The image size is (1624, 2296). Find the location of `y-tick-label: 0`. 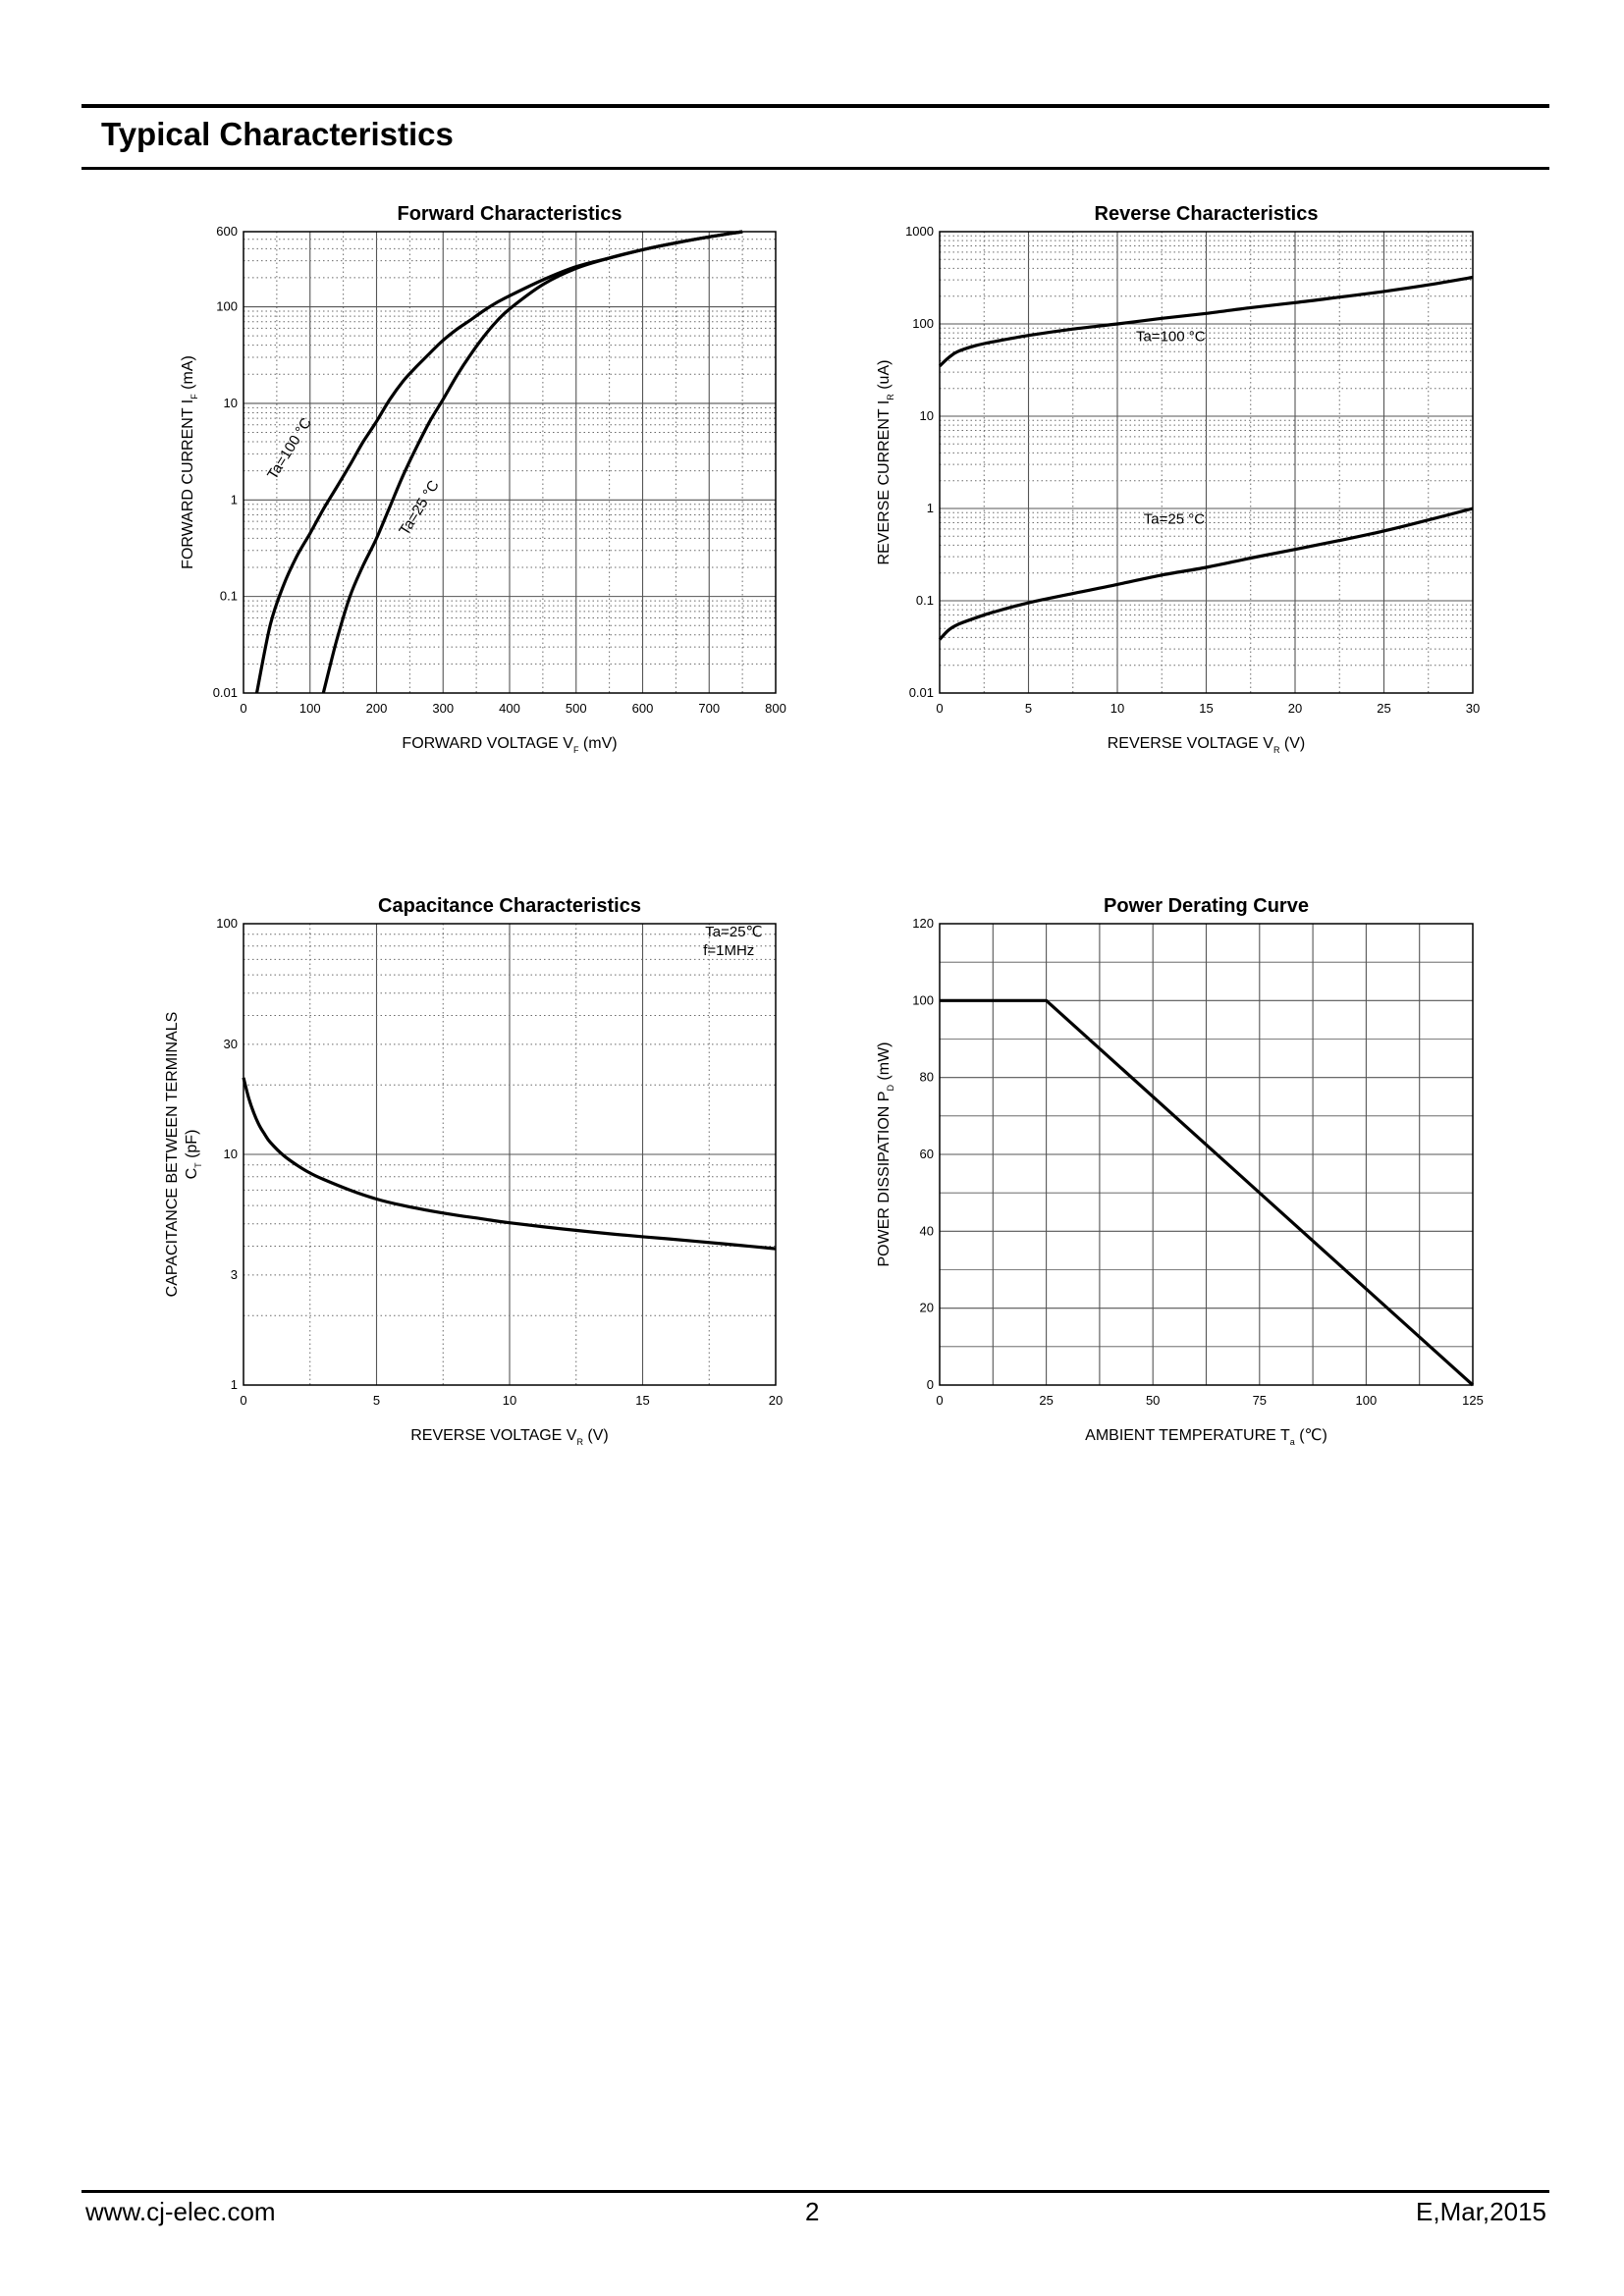

y-tick-label: 0 is located at coordinates (930, 1384).